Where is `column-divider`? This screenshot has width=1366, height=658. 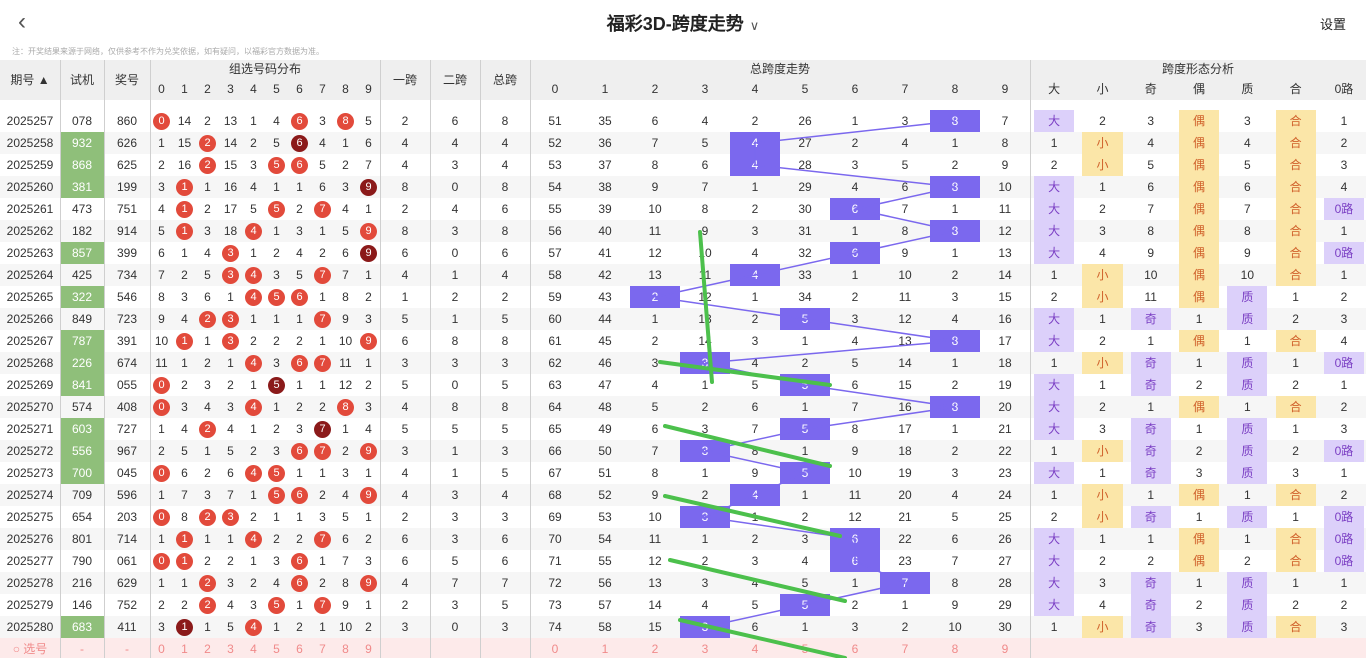 column-divider is located at coordinates (1030, 359).